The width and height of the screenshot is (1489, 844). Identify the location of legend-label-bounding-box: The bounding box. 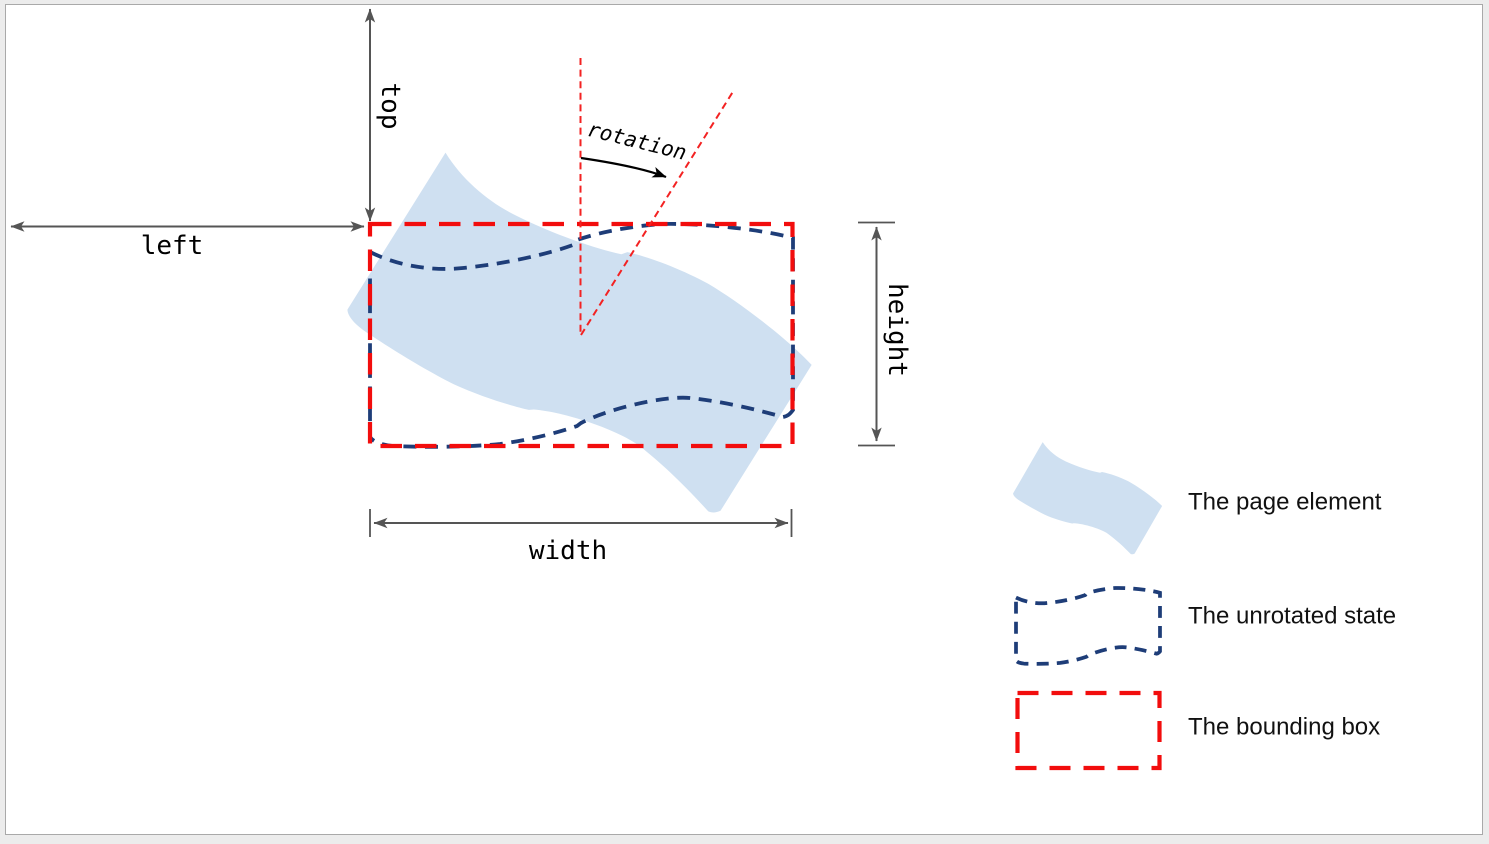
(1284, 727).